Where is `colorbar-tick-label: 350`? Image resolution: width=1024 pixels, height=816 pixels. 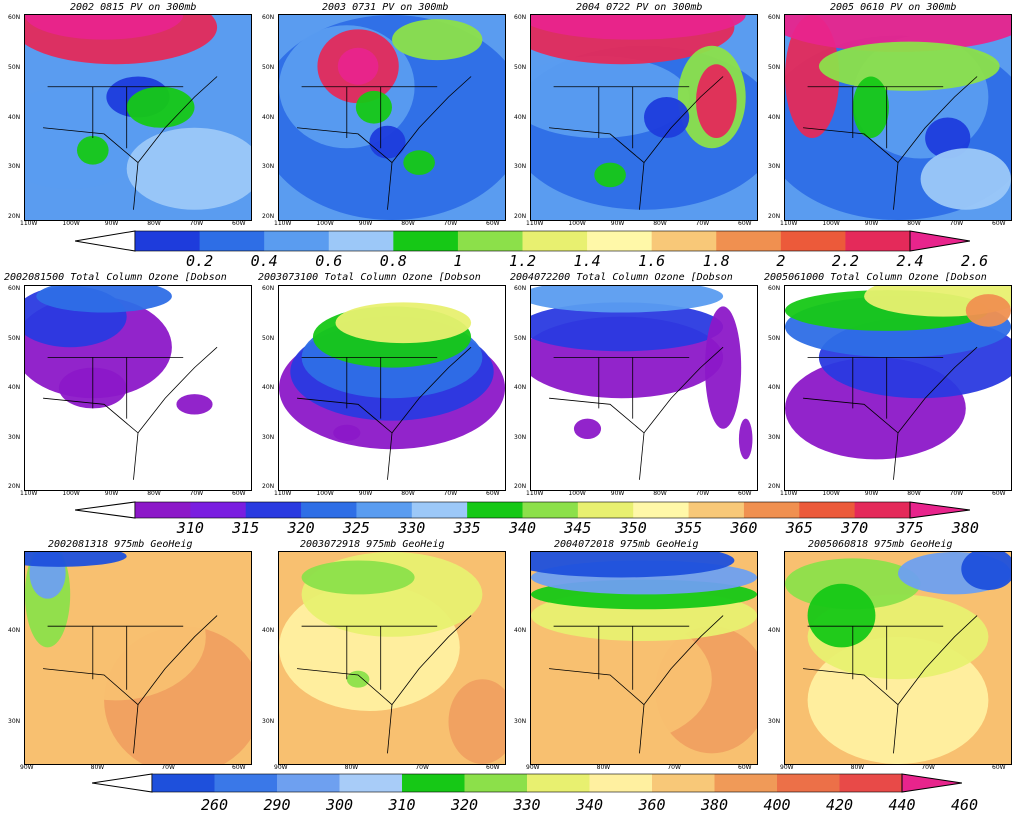
colorbar-tick-label: 350 is located at coordinates (633, 528).